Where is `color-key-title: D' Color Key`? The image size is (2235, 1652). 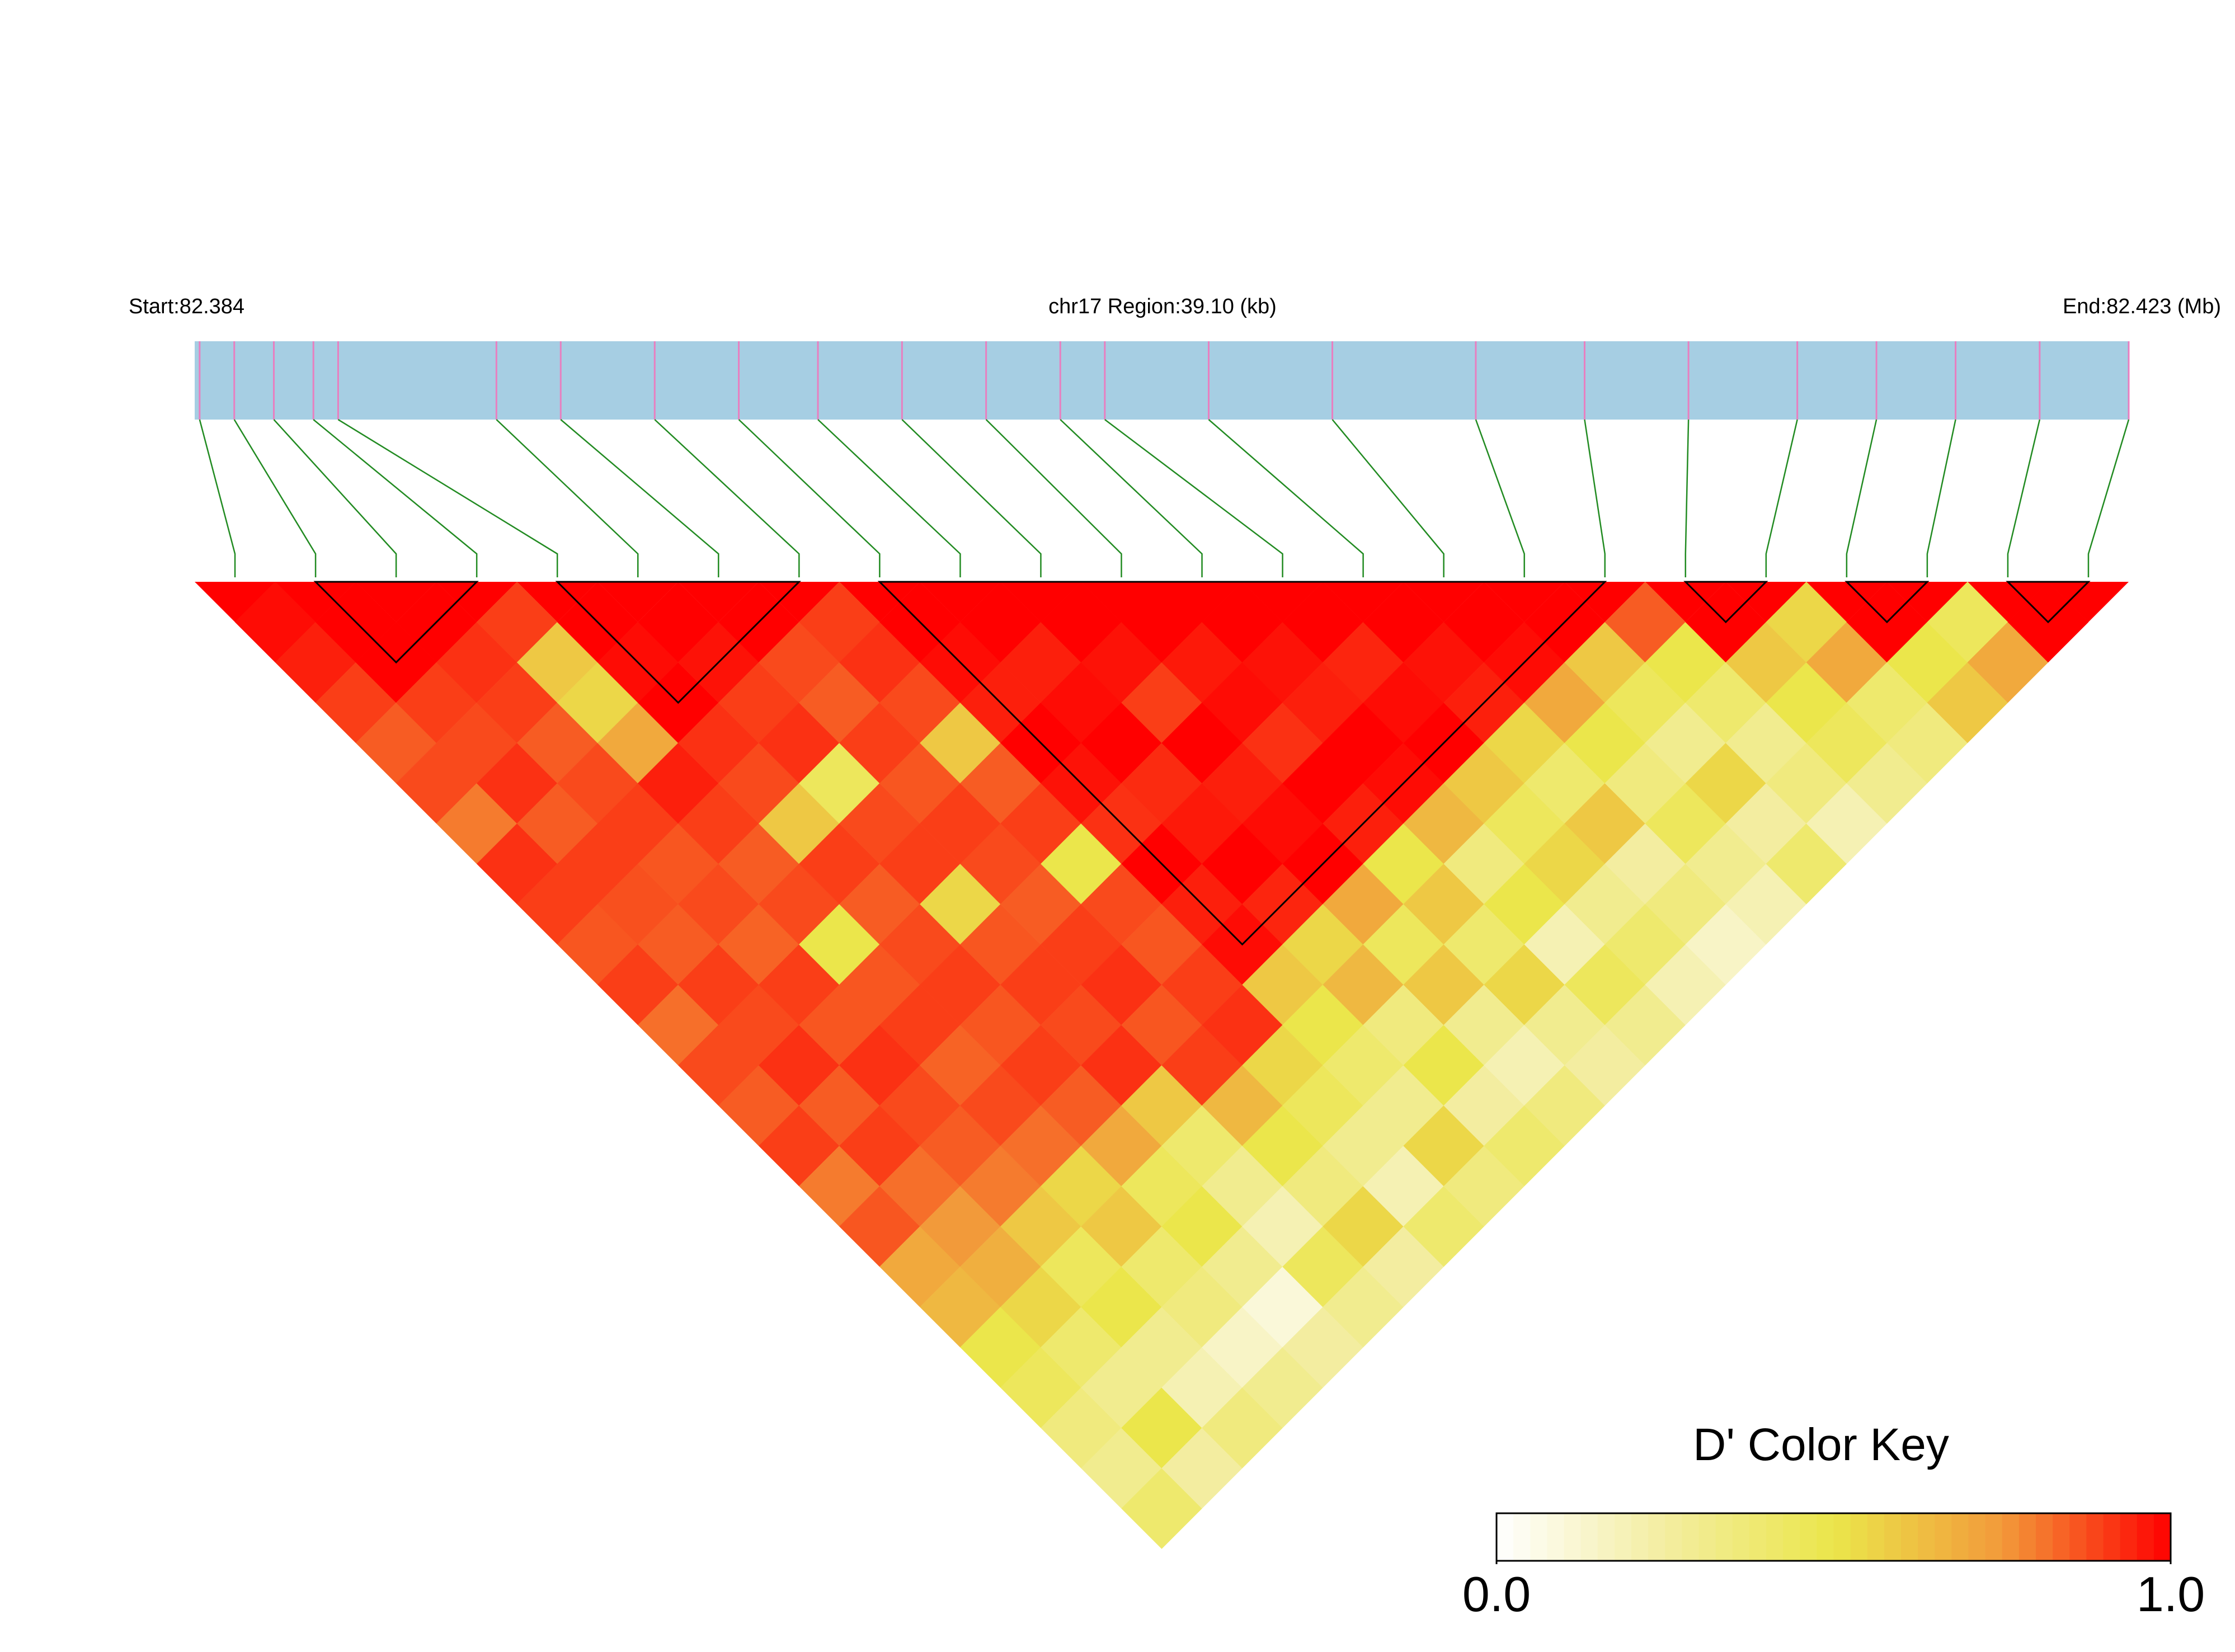
color-key-title: D' Color Key is located at coordinates (1821, 1445).